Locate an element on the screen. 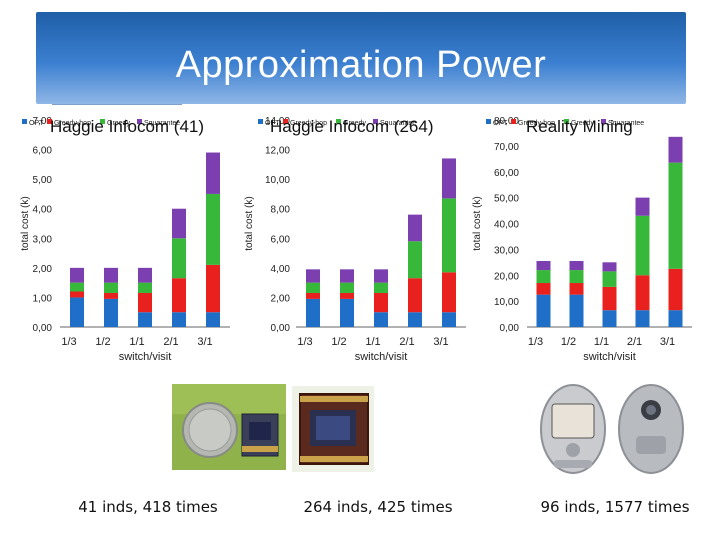  x-tick-label: 1/2 is located at coordinates (568, 342).